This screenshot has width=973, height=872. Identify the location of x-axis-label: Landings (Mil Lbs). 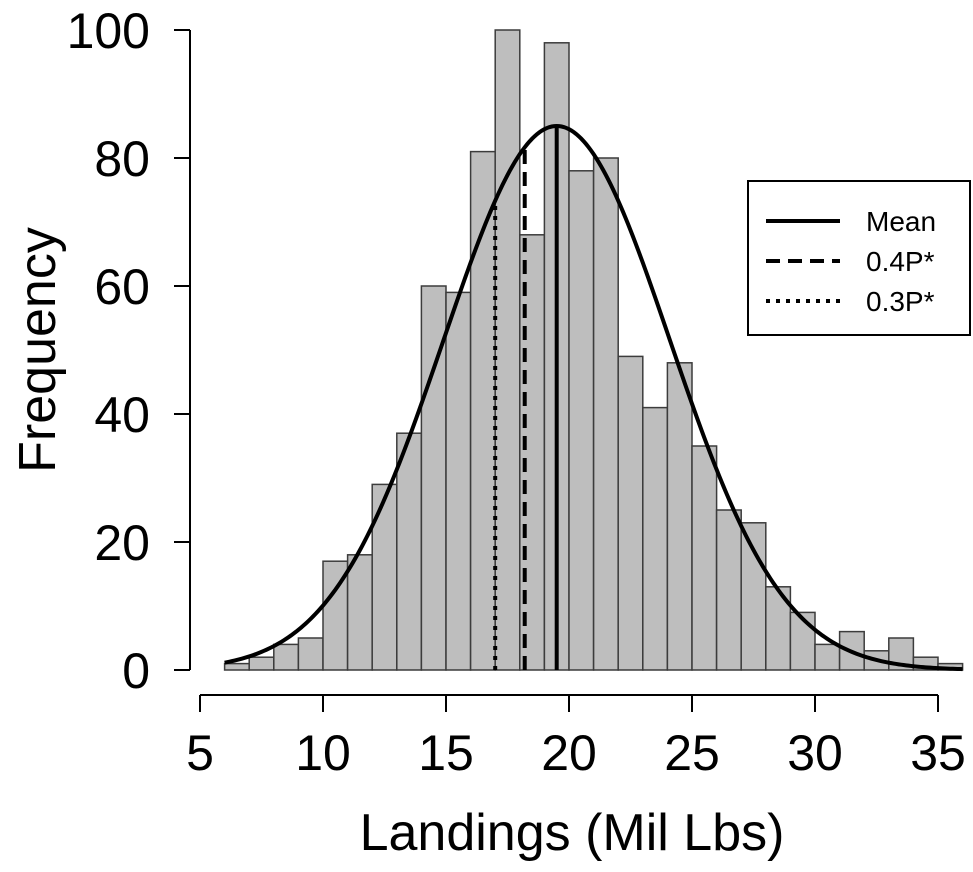
(572, 833).